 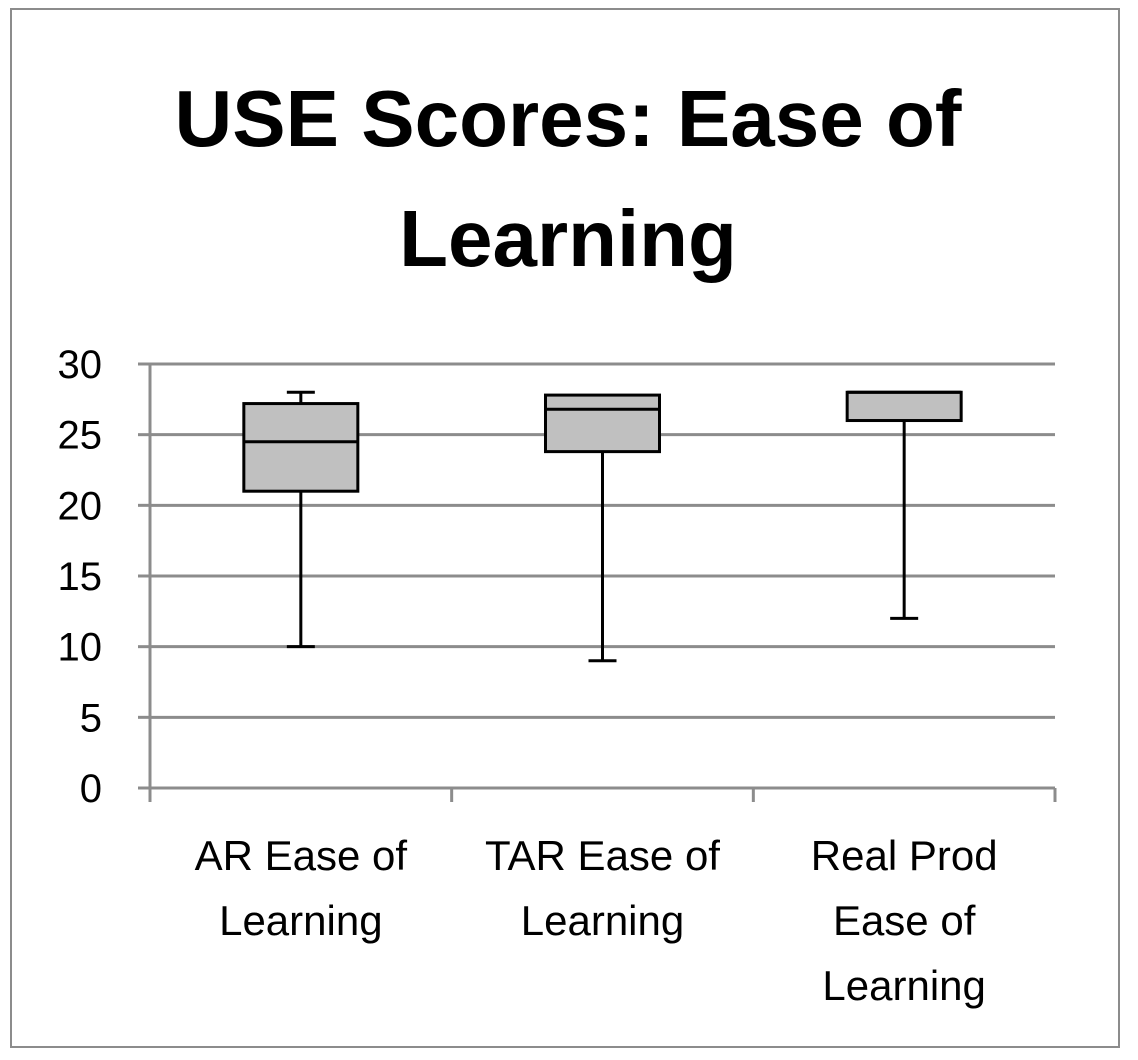 What do you see at coordinates (91, 718) in the screenshot?
I see `y-tick-label-5: 5` at bounding box center [91, 718].